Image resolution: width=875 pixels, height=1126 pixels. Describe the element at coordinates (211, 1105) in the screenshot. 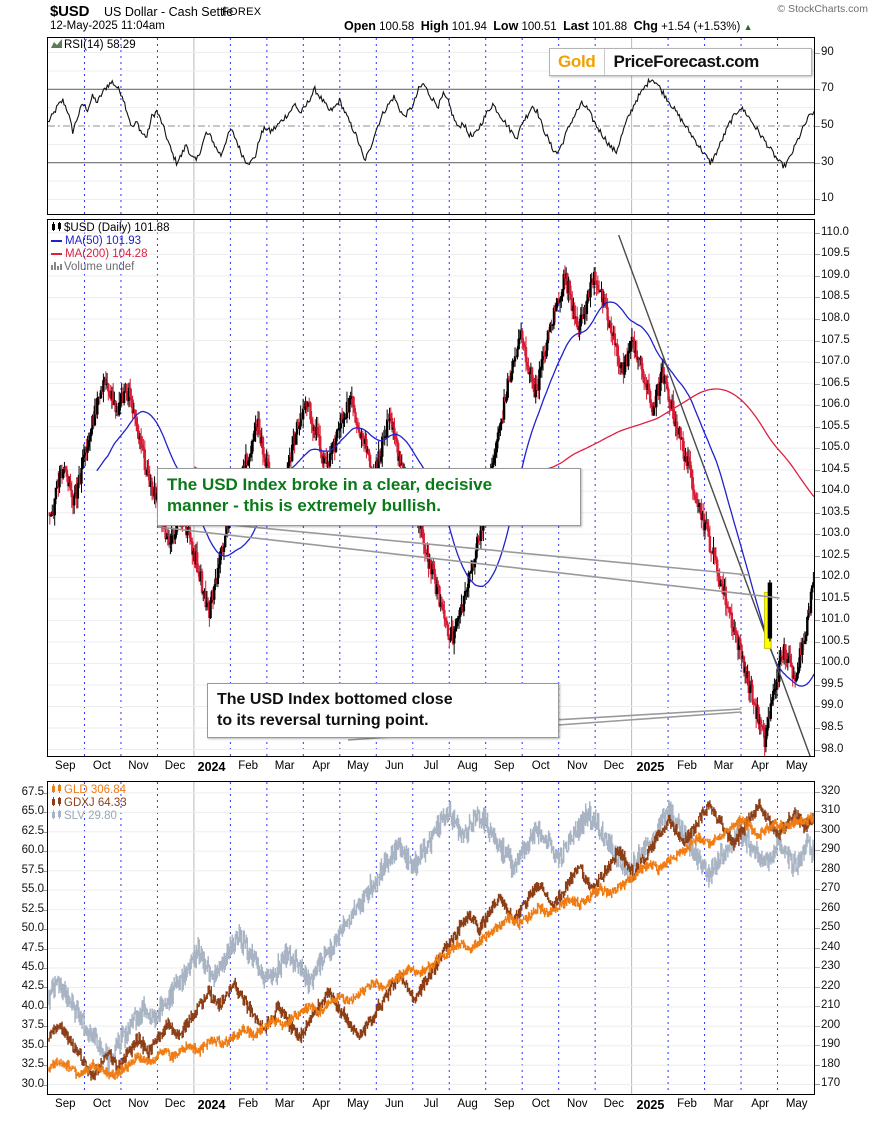

I see `x-axis-label-metals-2024: 2024` at that location.